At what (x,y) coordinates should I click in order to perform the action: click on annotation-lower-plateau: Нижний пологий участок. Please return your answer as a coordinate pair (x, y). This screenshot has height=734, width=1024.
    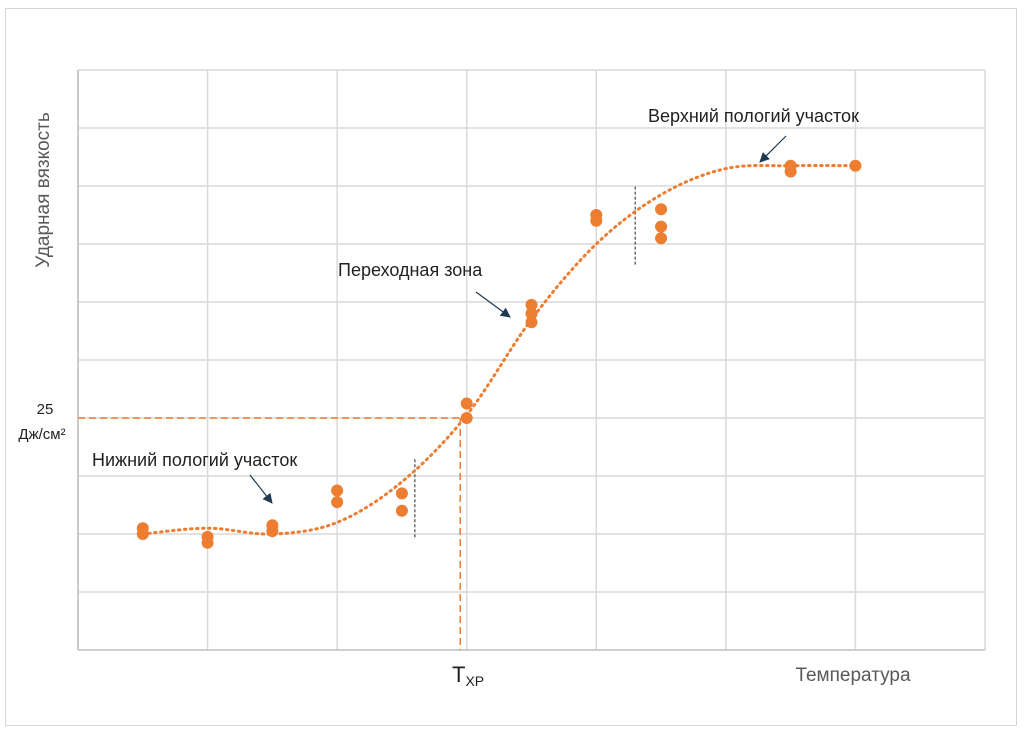
    Looking at the image, I should click on (194, 460).